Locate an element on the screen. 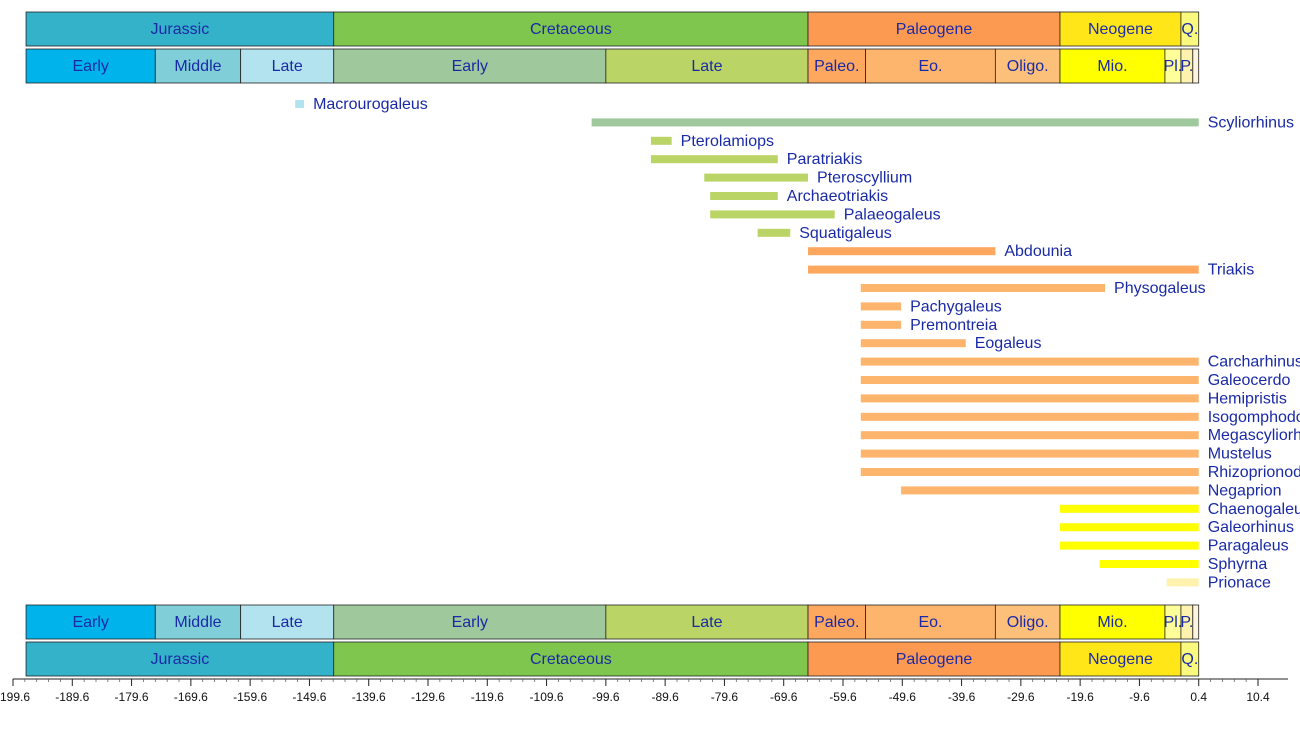  period-cell-bottom-label: Jurassic is located at coordinates (180, 659).